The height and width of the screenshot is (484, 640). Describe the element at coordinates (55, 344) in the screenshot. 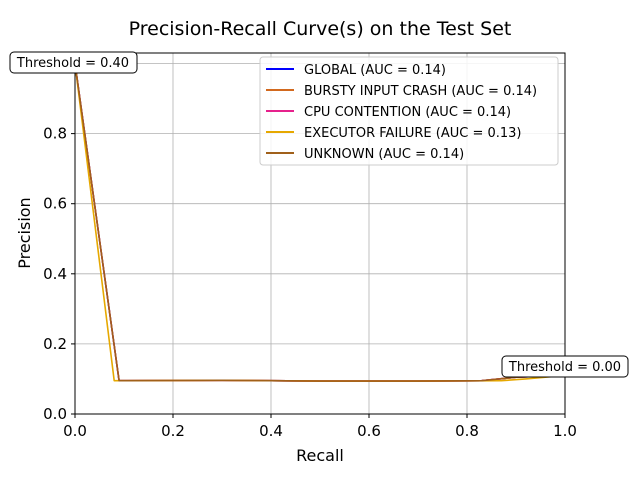

I see `y-tick-label: 0.2` at that location.